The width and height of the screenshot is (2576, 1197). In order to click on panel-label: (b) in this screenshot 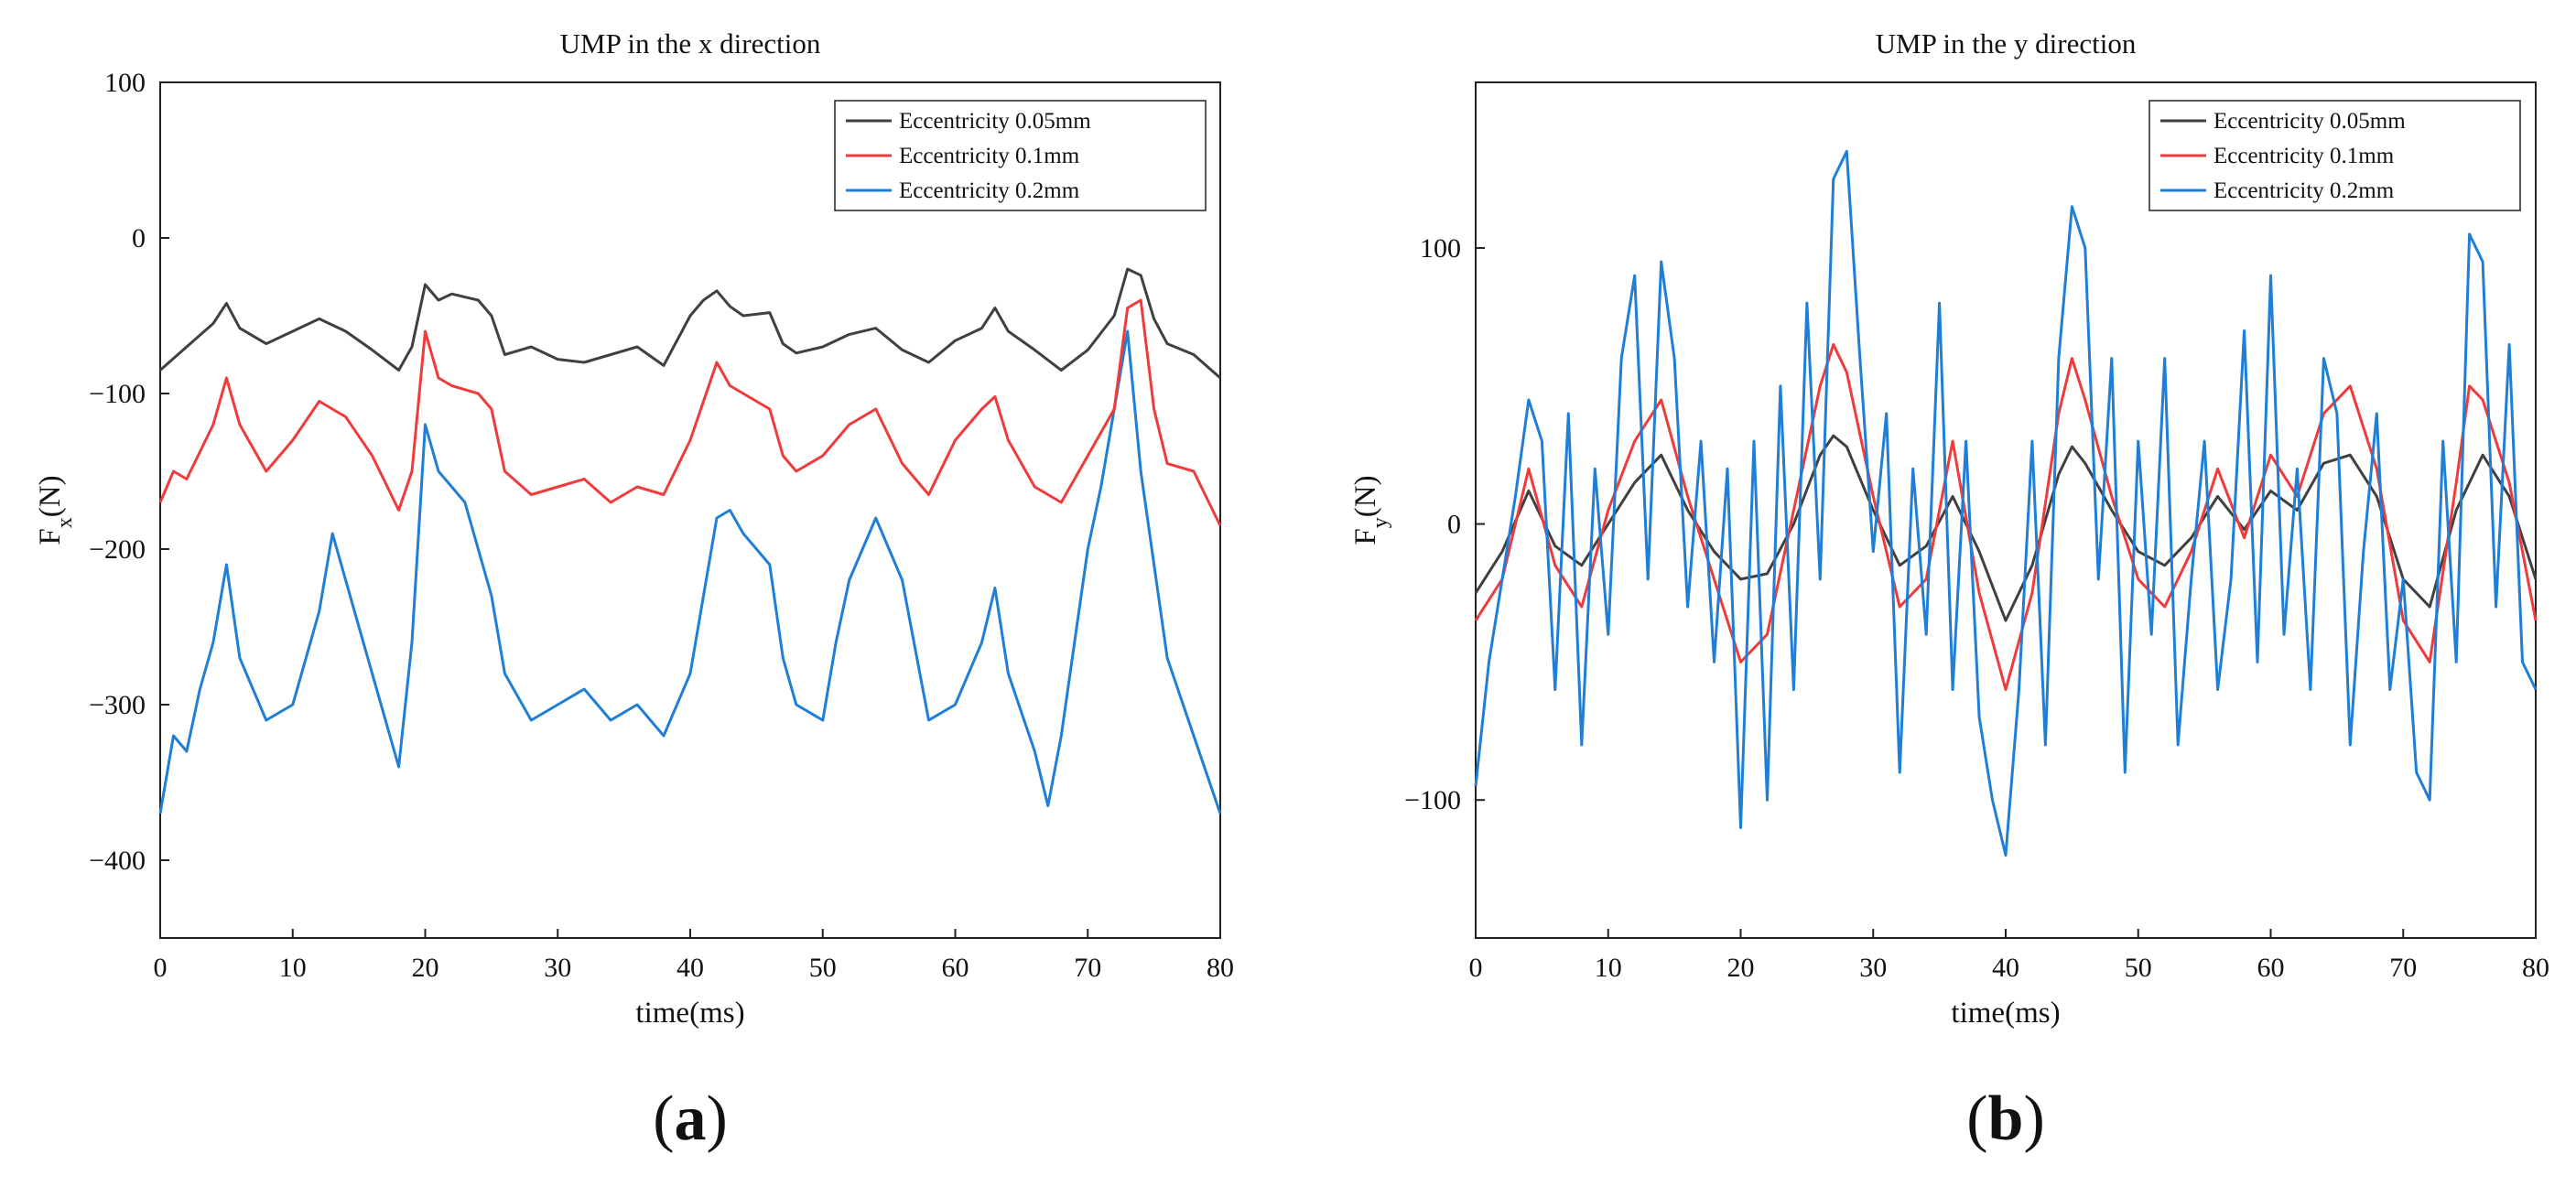, I will do `click(2006, 1119)`.